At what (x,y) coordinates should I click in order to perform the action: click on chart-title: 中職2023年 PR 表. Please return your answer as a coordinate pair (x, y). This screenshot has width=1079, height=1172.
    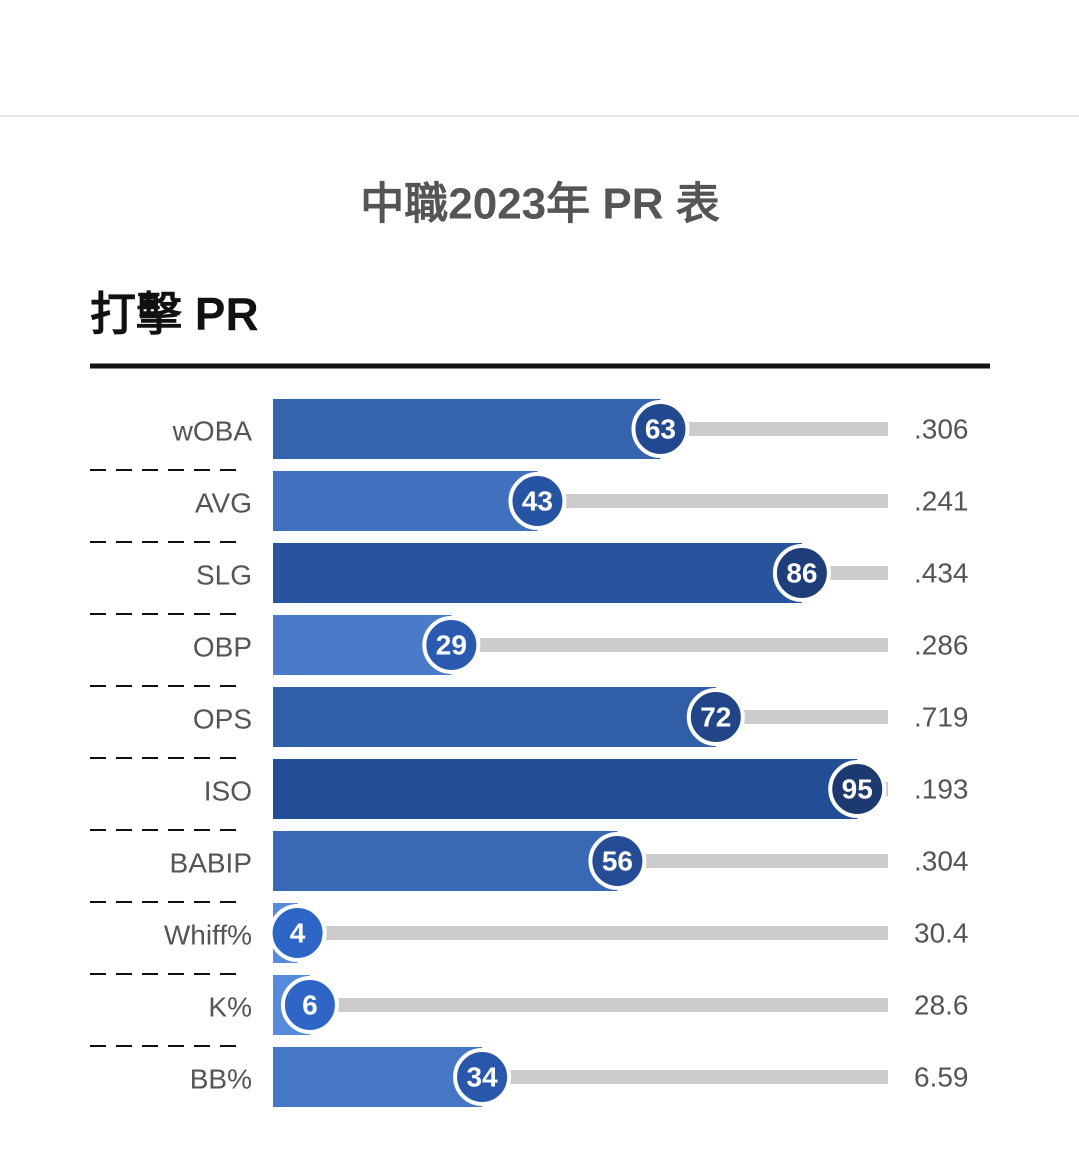
    Looking at the image, I should click on (539, 204).